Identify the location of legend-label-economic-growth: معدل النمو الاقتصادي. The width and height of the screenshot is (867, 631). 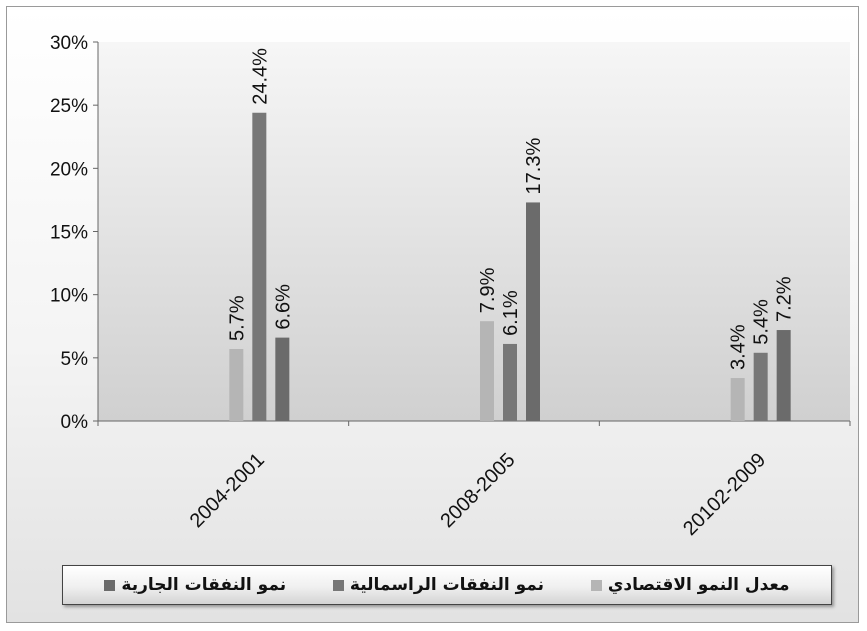
(698, 585).